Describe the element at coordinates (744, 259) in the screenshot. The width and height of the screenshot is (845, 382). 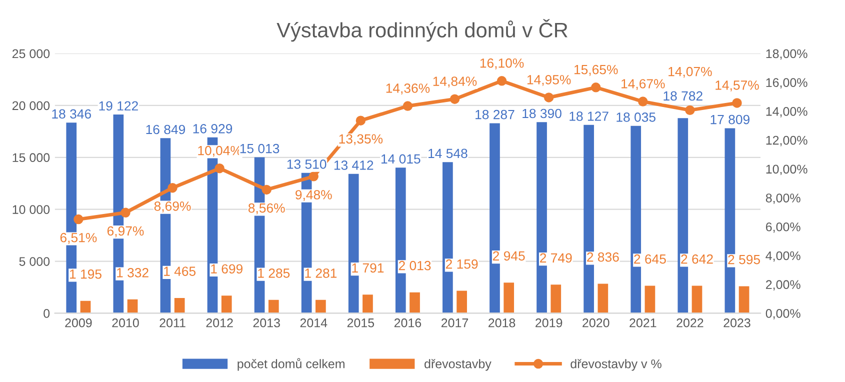
I see `data-label: 2 595` at that location.